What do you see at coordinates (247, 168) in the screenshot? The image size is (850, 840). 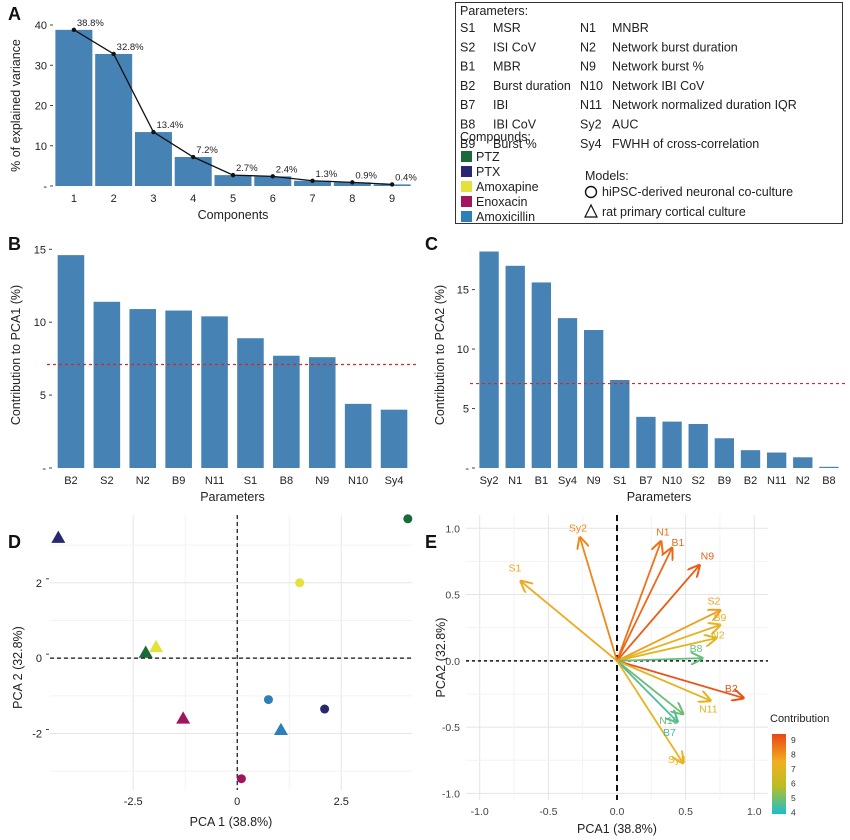 I see `panel-a-data-label: 2.7%` at bounding box center [247, 168].